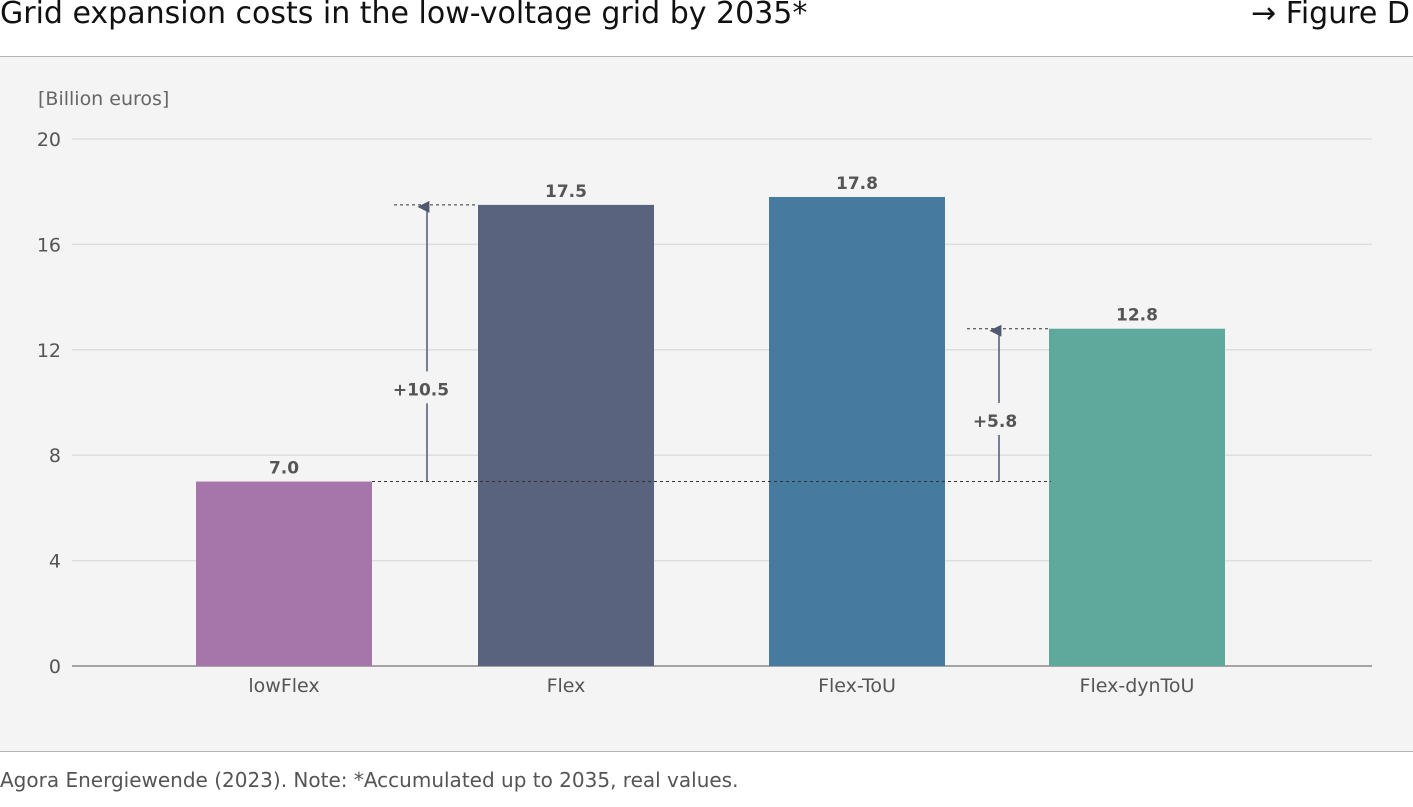 The height and width of the screenshot is (807, 1413). What do you see at coordinates (49, 245) in the screenshot?
I see `y-tick-label: 16` at bounding box center [49, 245].